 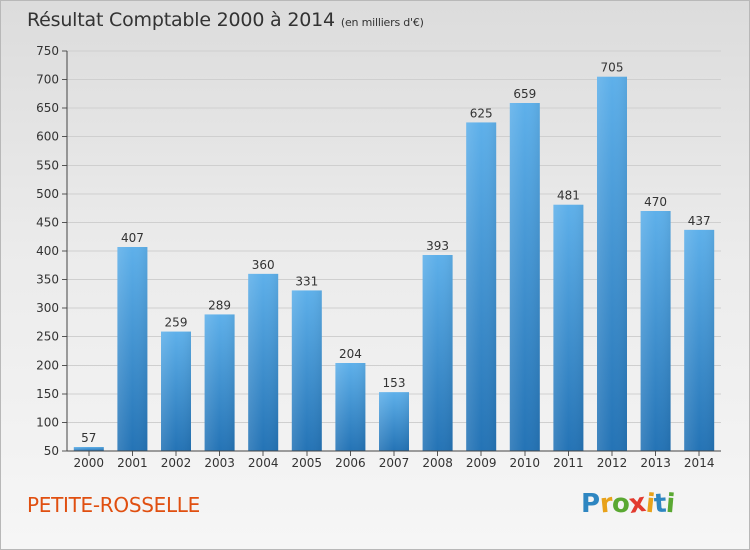 What do you see at coordinates (263, 265) in the screenshot?
I see `data-label: 360` at bounding box center [263, 265].